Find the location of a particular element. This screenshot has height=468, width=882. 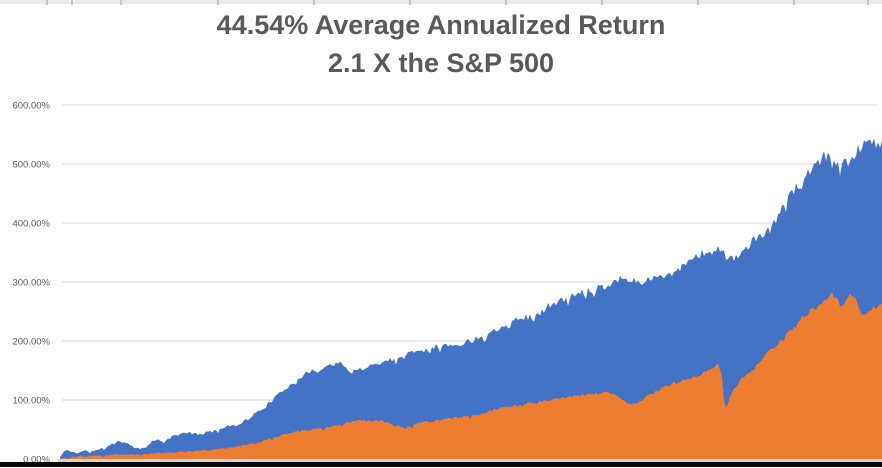

spreadsheet-cell-edge-strip is located at coordinates (441, 2).